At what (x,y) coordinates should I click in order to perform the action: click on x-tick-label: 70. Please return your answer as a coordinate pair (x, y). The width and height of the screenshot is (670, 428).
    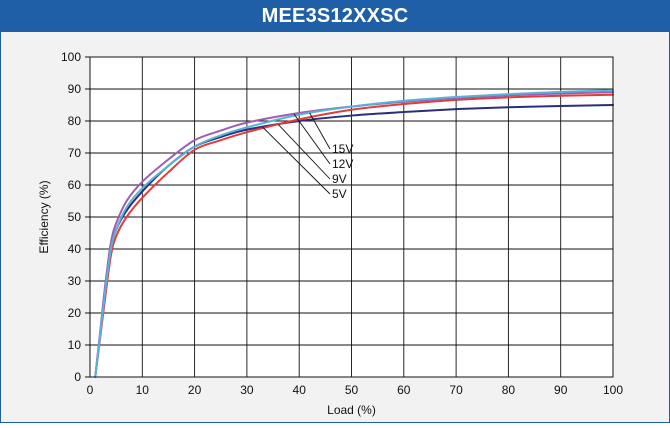
    Looking at the image, I should click on (456, 390).